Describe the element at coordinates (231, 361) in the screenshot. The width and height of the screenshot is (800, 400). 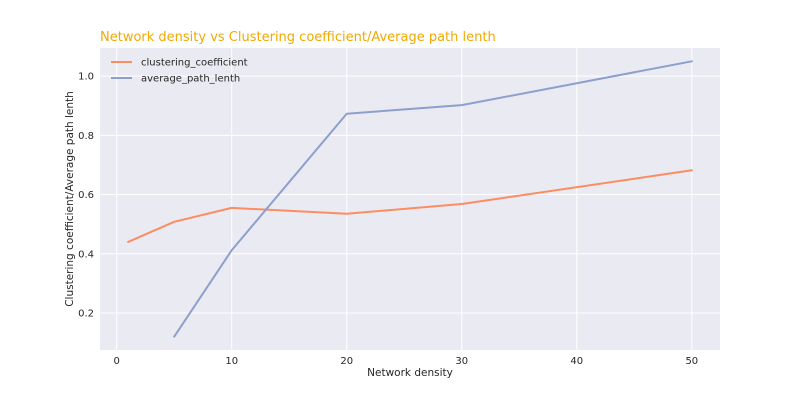
I see `x-tick-label: 10` at that location.